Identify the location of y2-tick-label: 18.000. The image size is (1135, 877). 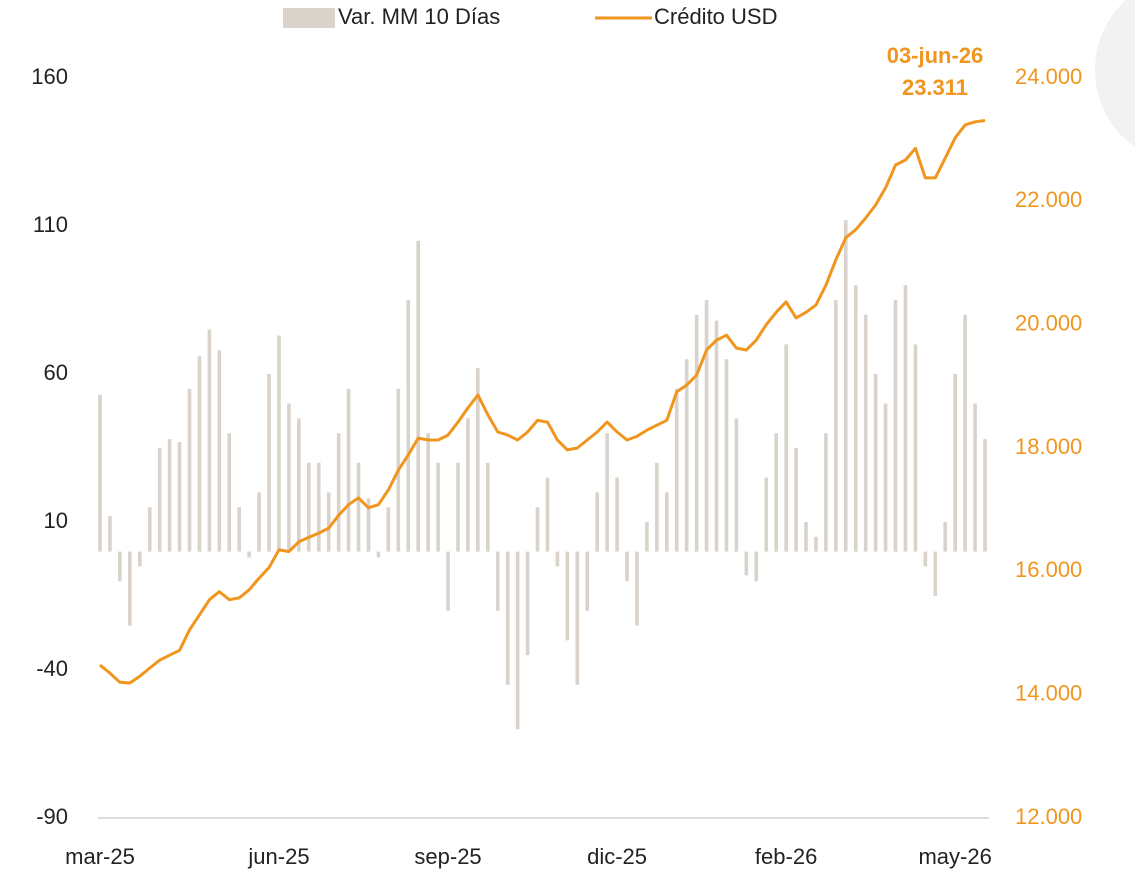
(1048, 446).